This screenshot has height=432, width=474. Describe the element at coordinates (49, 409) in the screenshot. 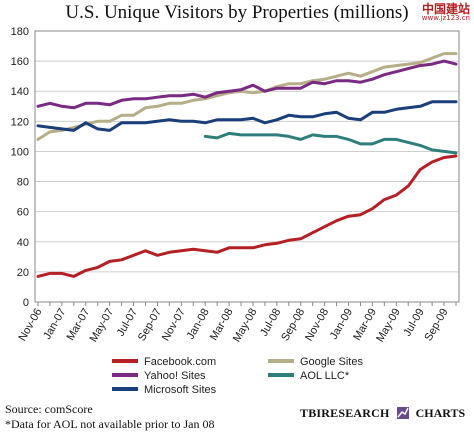

I see `source-line: Source: comScore` at that location.